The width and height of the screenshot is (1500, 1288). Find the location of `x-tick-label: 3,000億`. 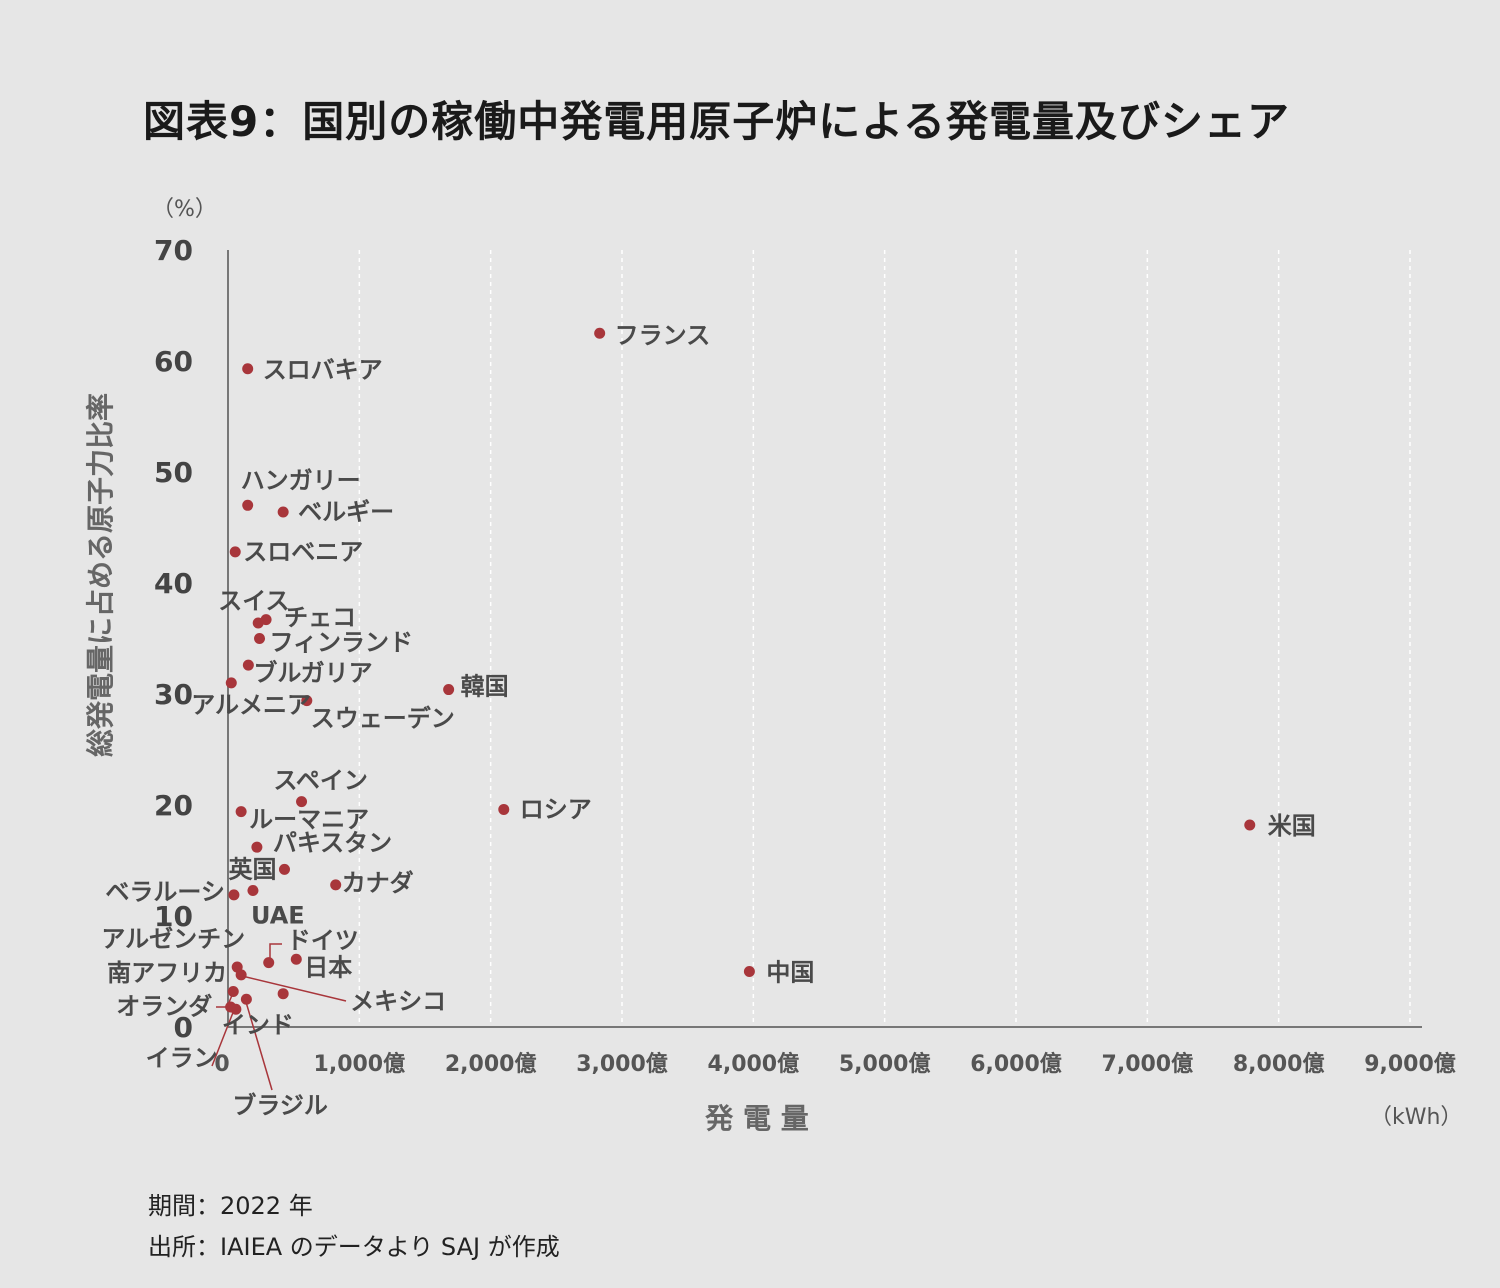

x-tick-label: 3,000億 is located at coordinates (622, 1064).